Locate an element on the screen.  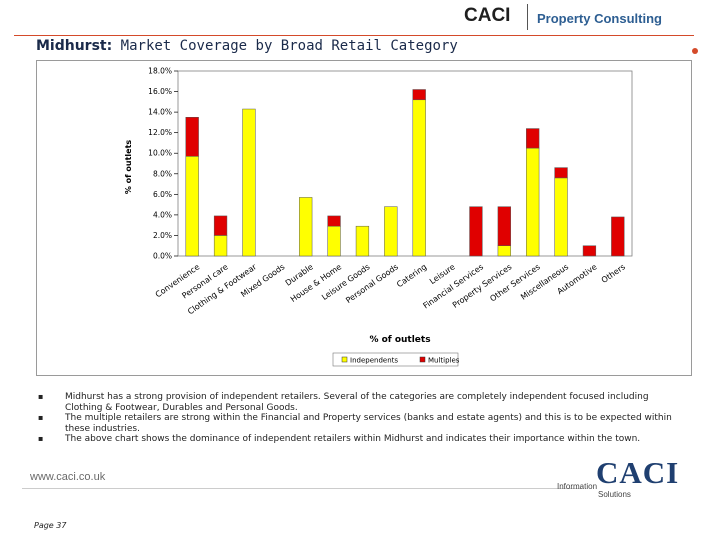
y-tick-label: 12.0% is located at coordinates (160, 132).